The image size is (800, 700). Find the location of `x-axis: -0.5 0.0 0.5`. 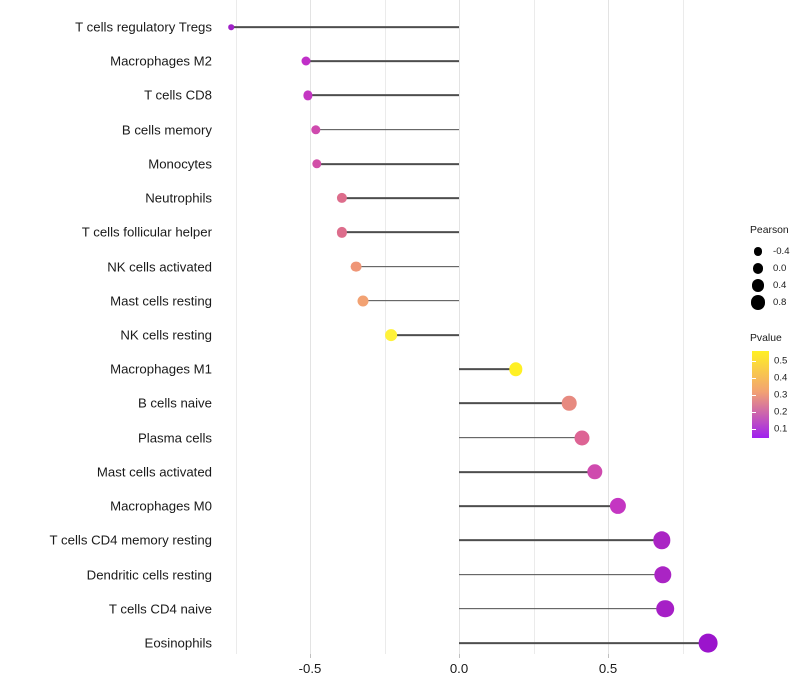

x-axis: -0.5 0.0 0.5 is located at coordinates (474, 677).